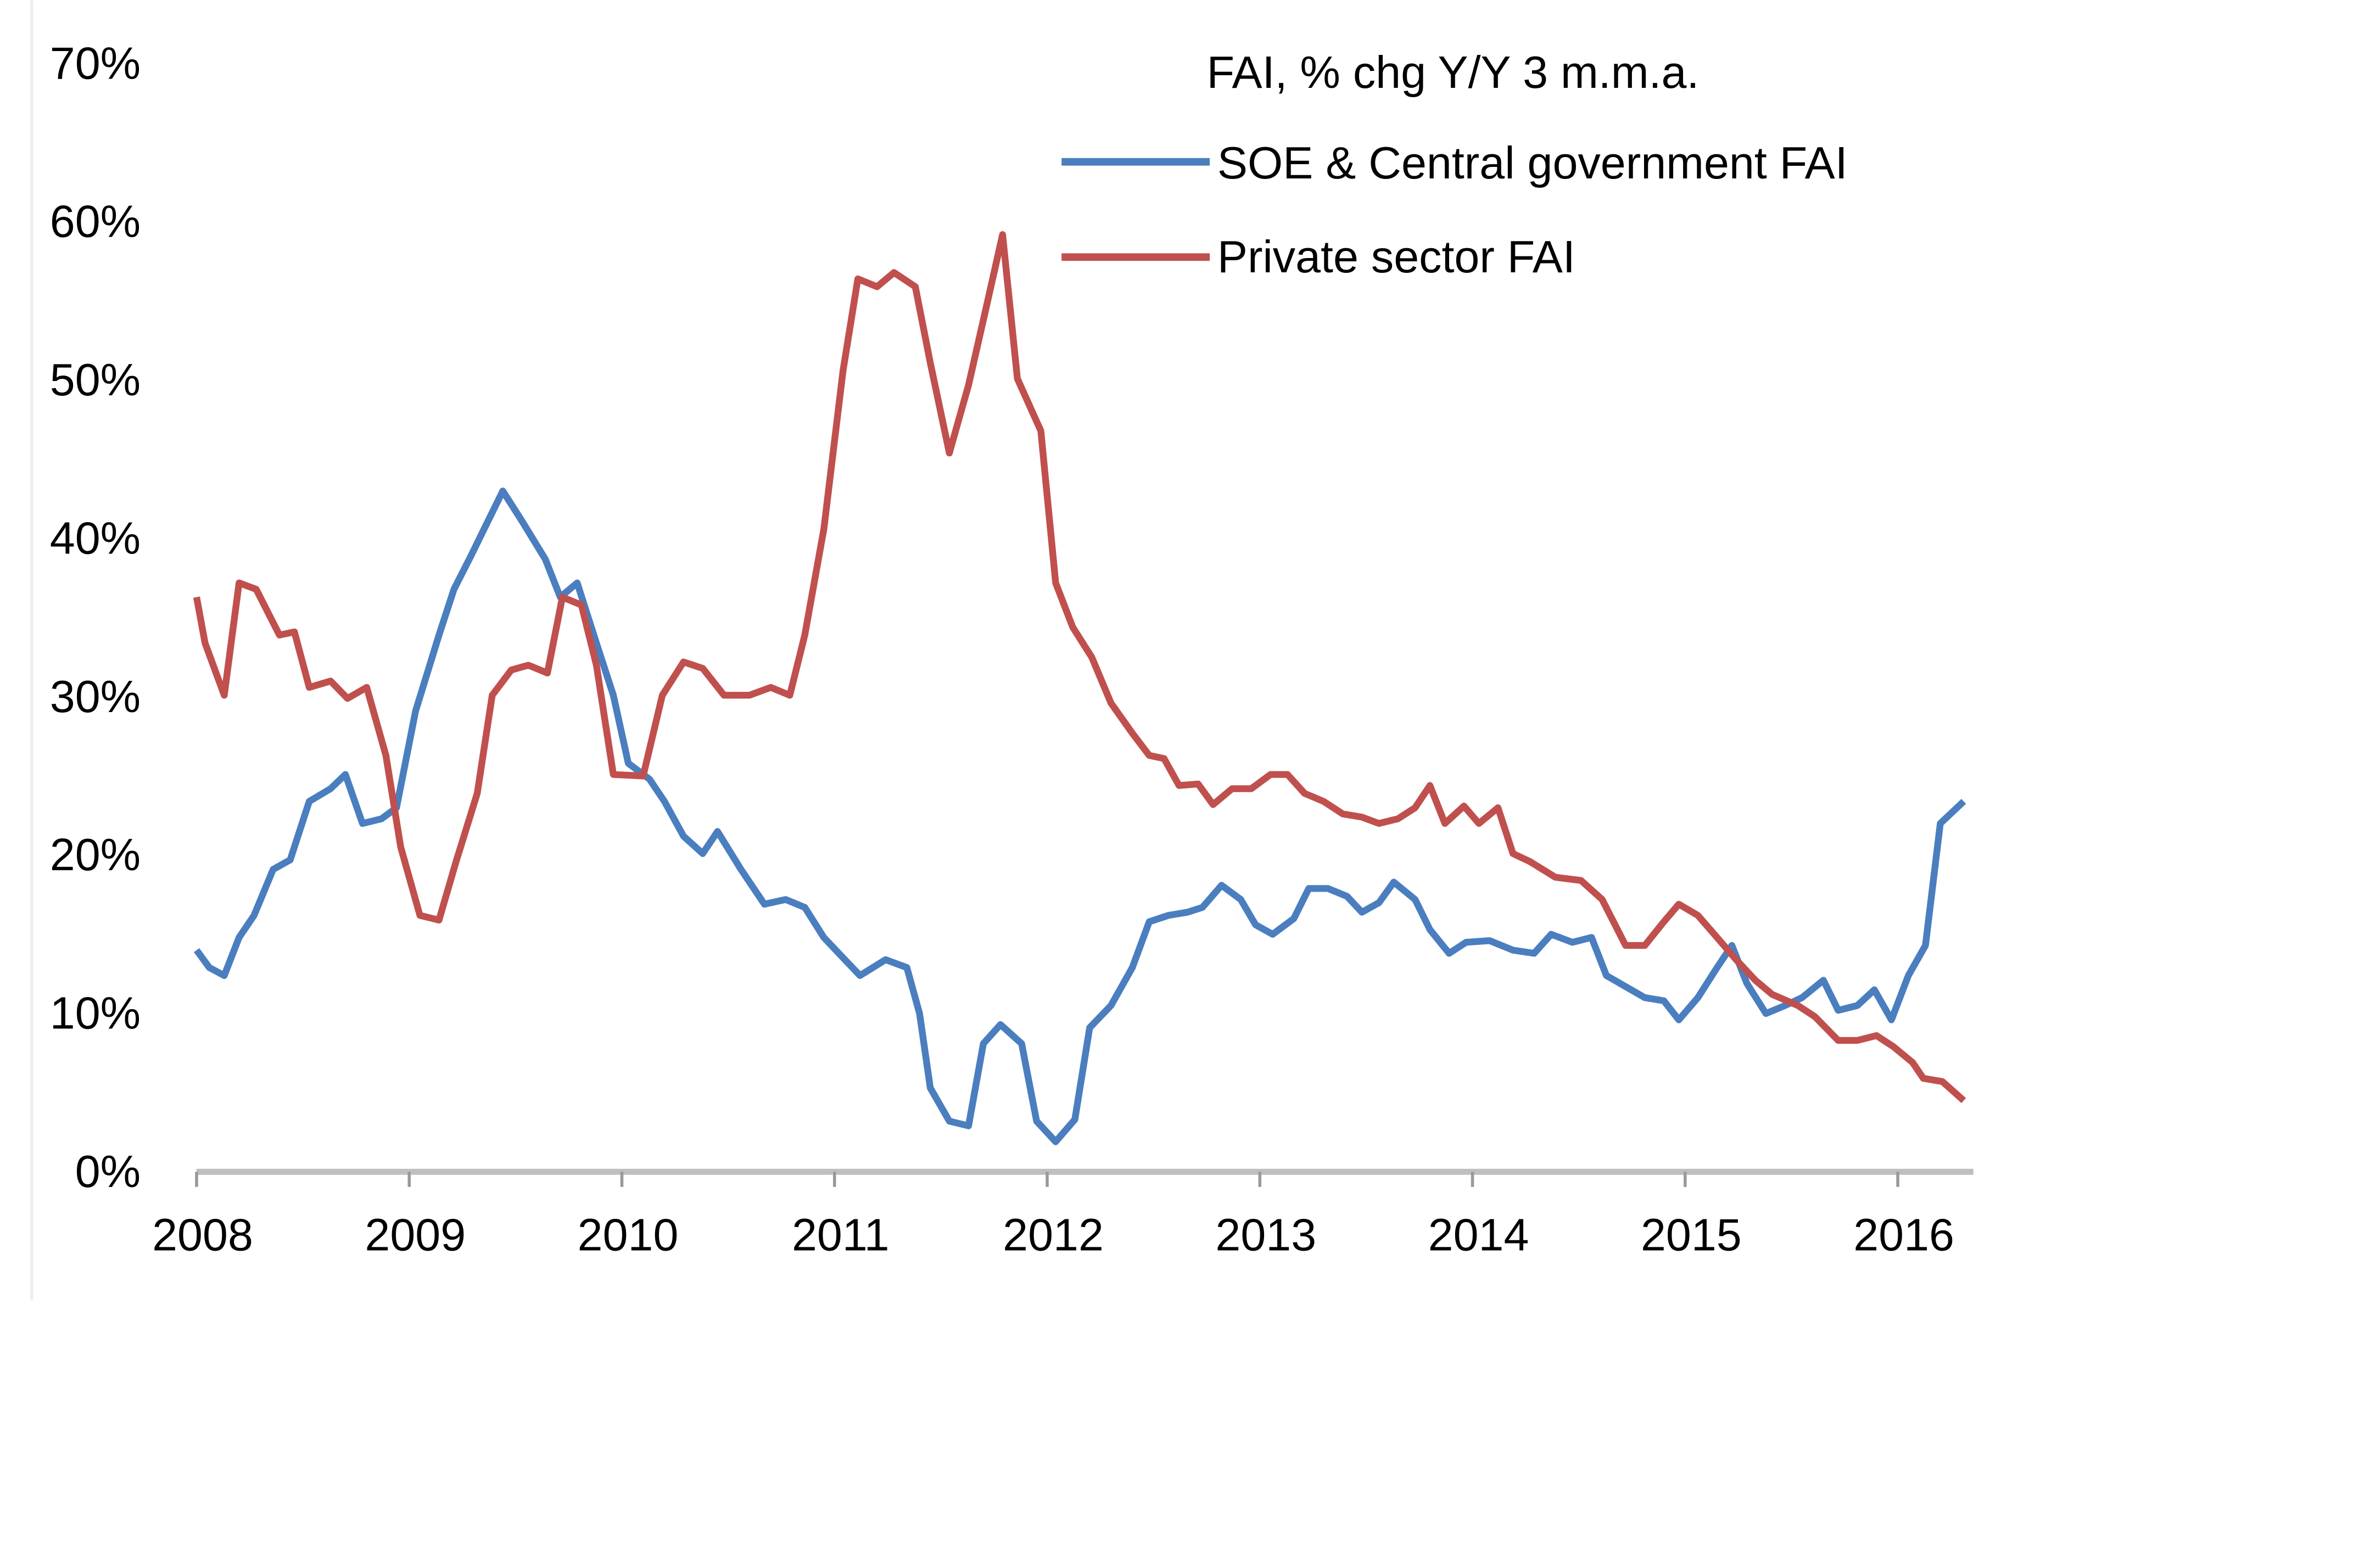 This screenshot has height=1568, width=2359. Describe the element at coordinates (841, 1235) in the screenshot. I see `x-tick-label: 2011` at that location.